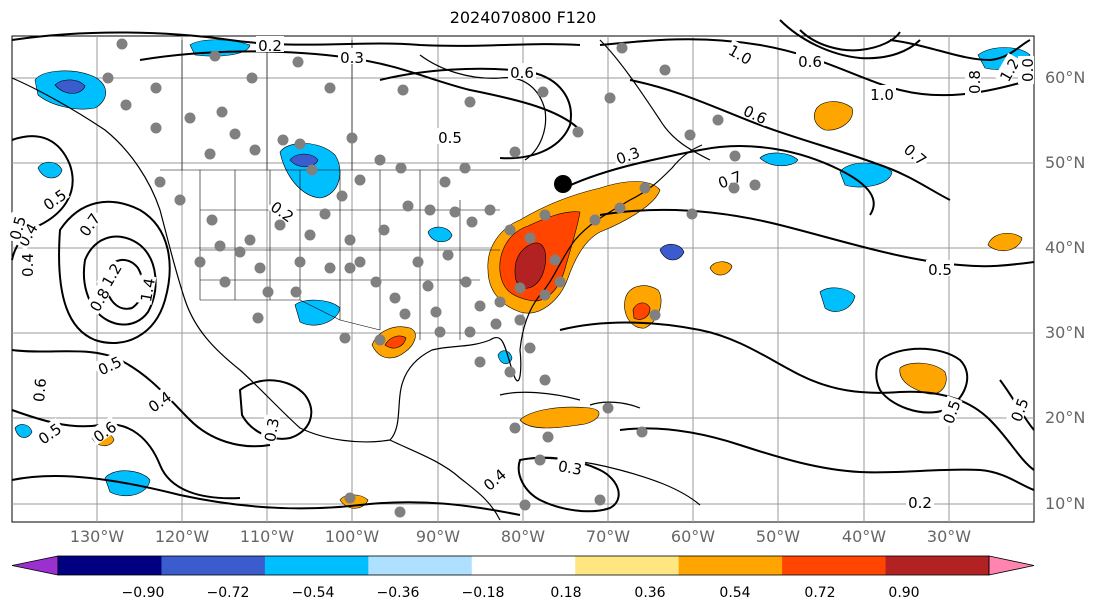  Describe the element at coordinates (904, 593) in the screenshot. I see `colorbar-tick-label: 0.90` at that location.